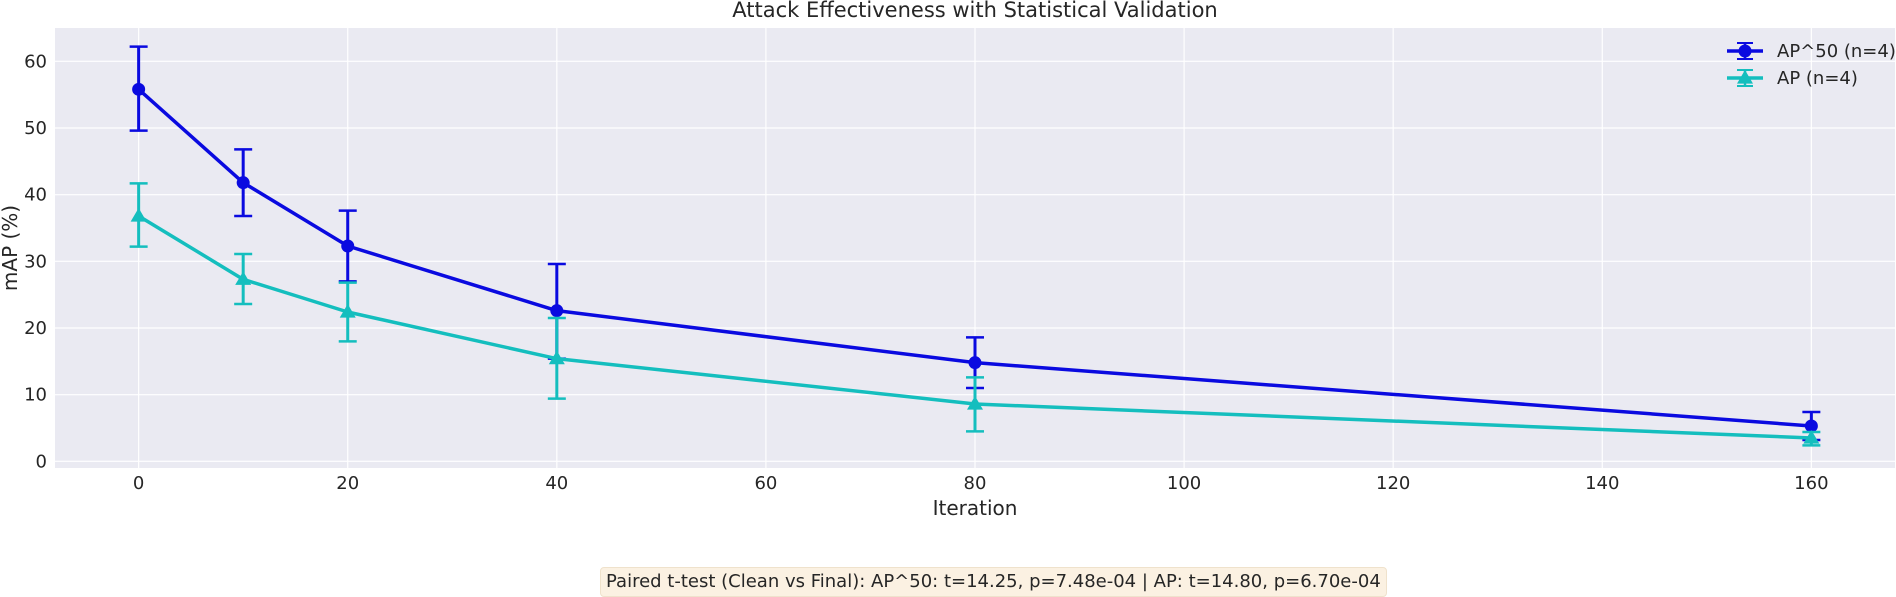 The height and width of the screenshot is (597, 1896). I want to click on y-axis-ticks: 0 10 20 30 40 50 60, so click(35, 261).